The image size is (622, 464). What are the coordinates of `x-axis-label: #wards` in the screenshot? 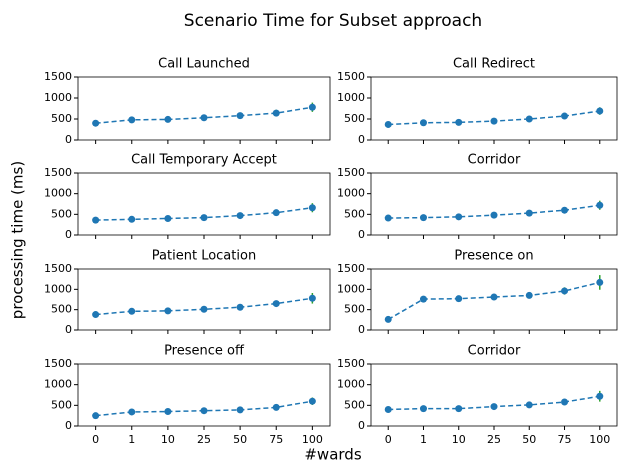 It's located at (332, 455).